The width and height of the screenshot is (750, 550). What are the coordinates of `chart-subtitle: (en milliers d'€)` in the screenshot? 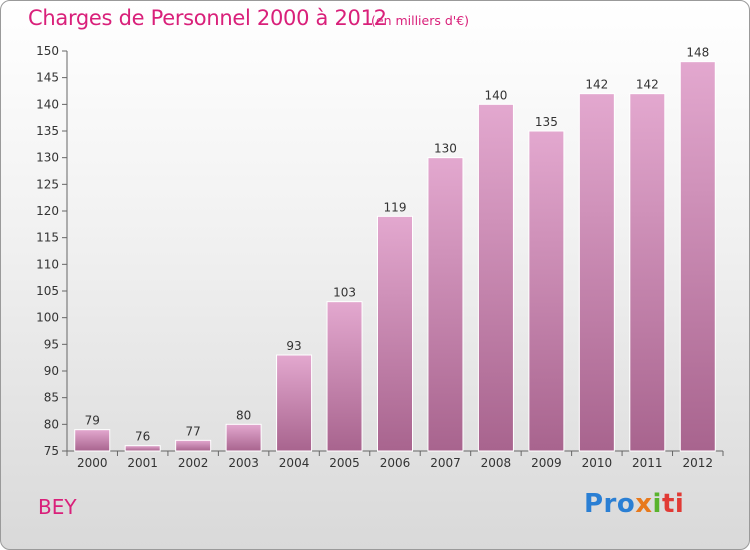 It's located at (420, 20).